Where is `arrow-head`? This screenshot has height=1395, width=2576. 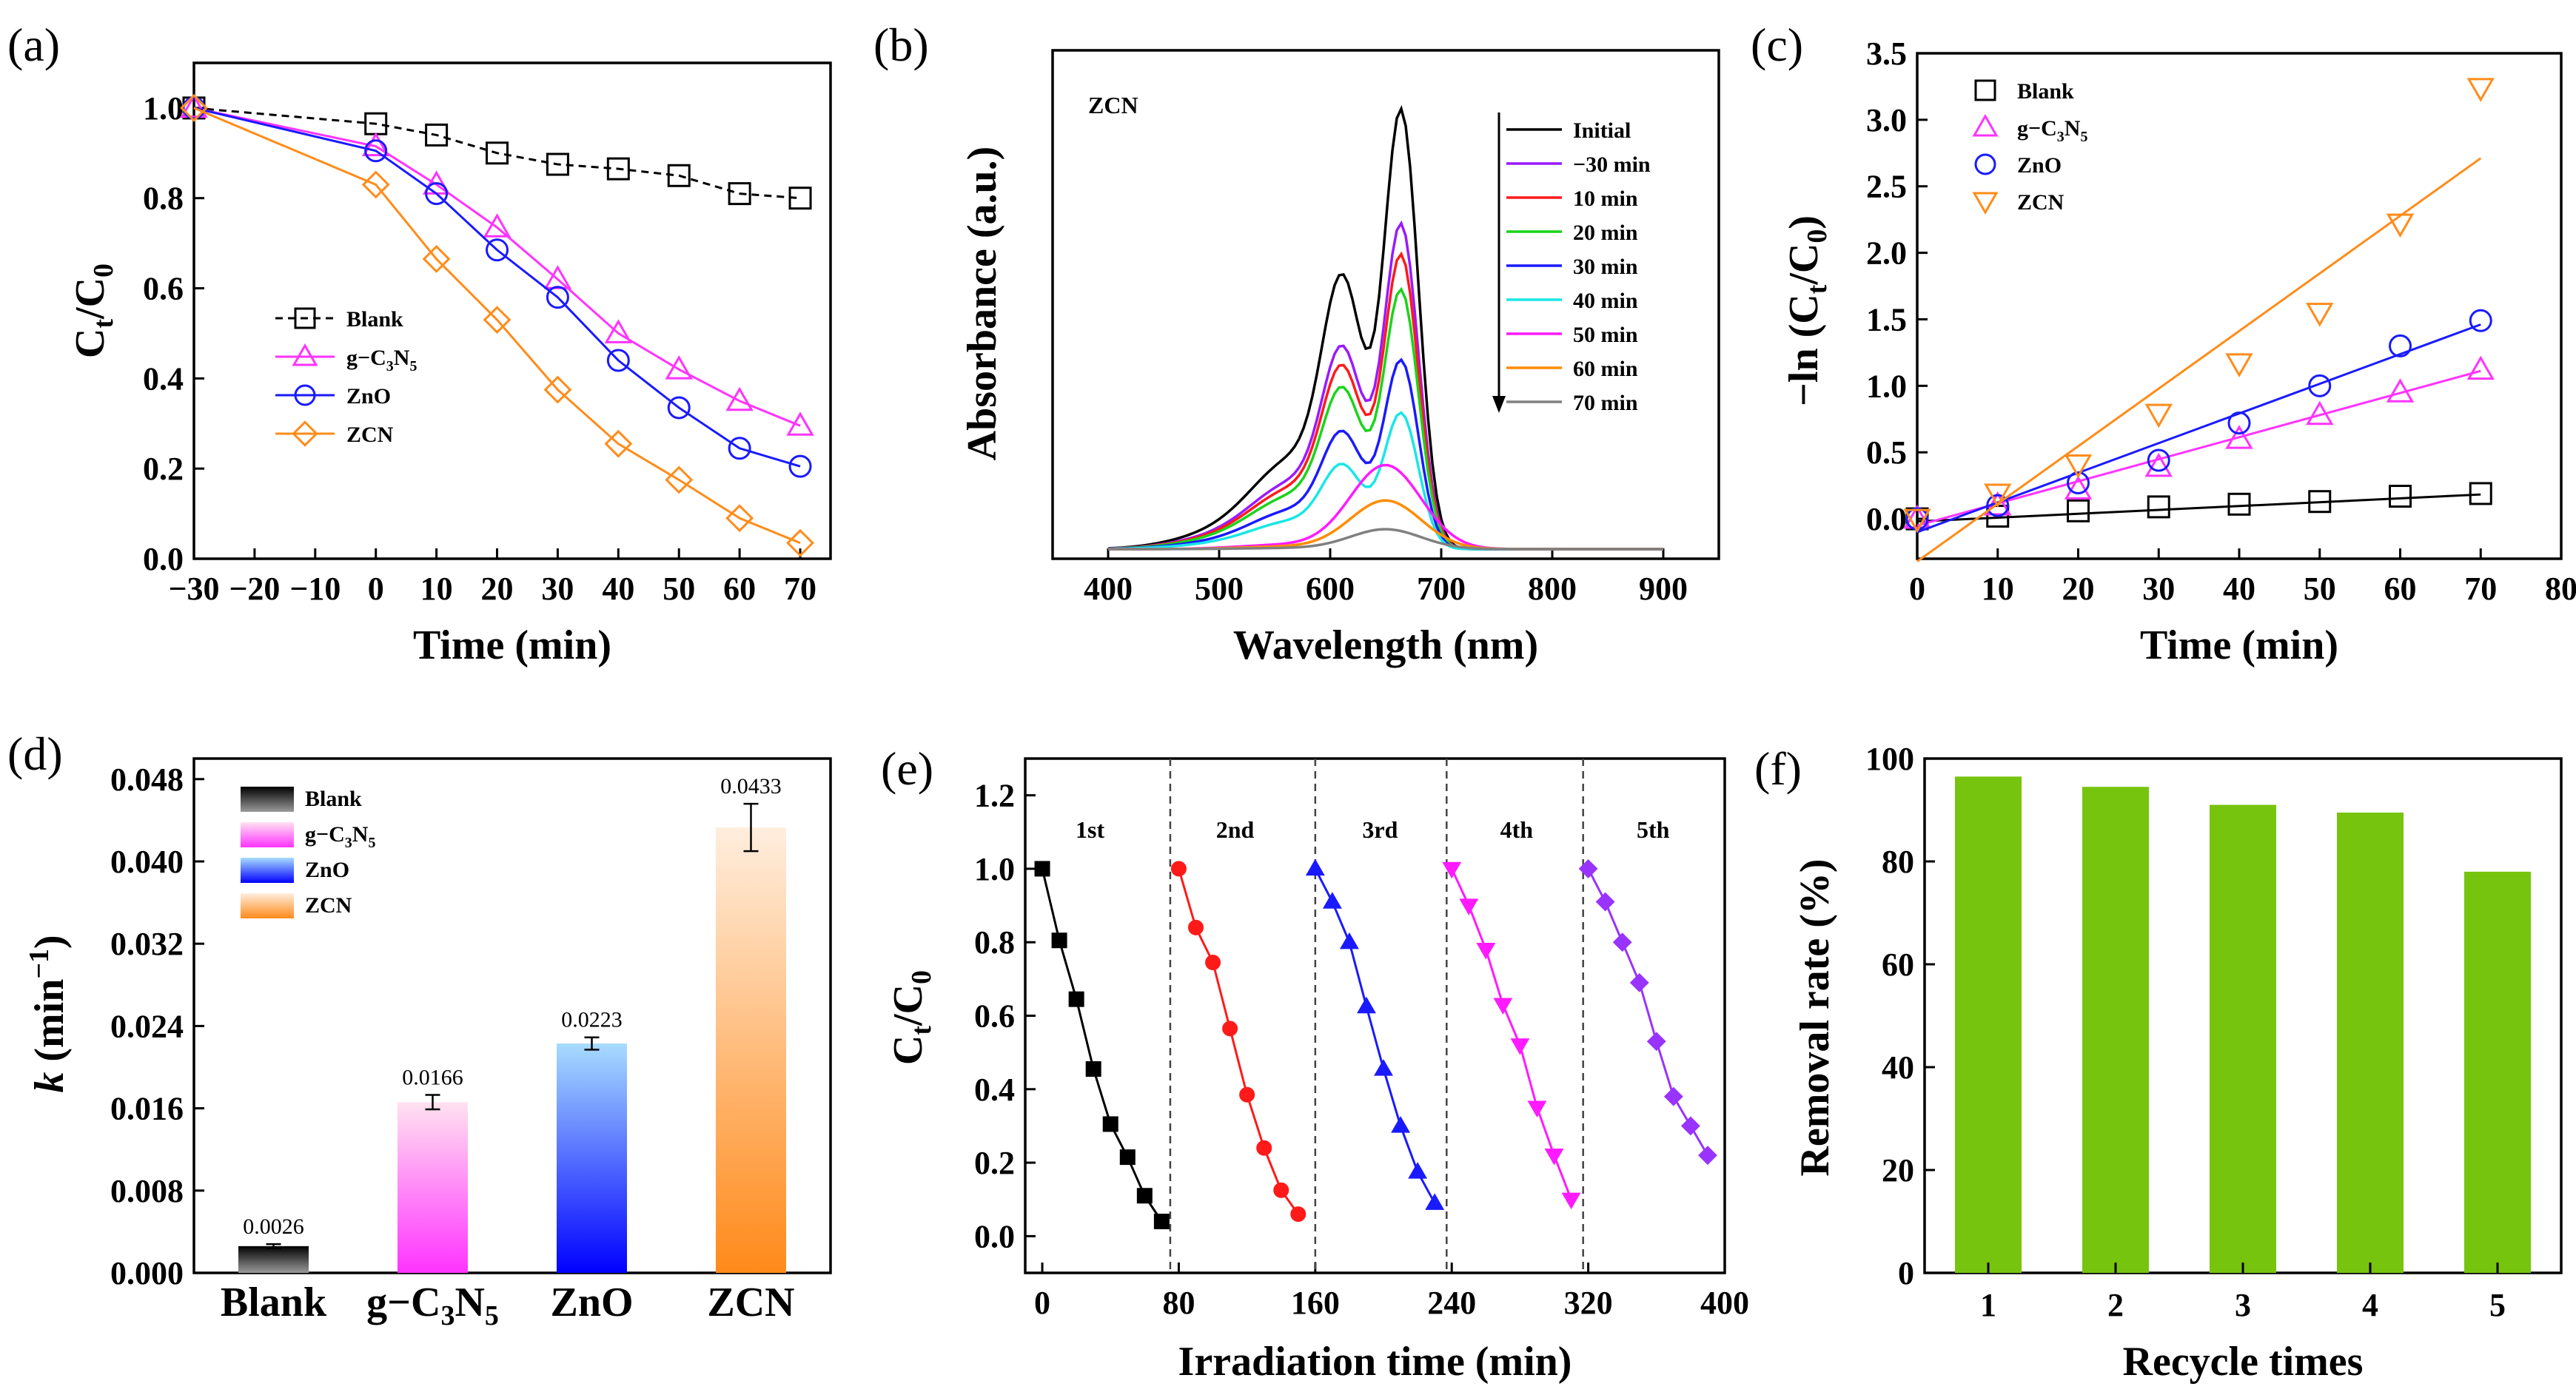
arrow-head is located at coordinates (1499, 404).